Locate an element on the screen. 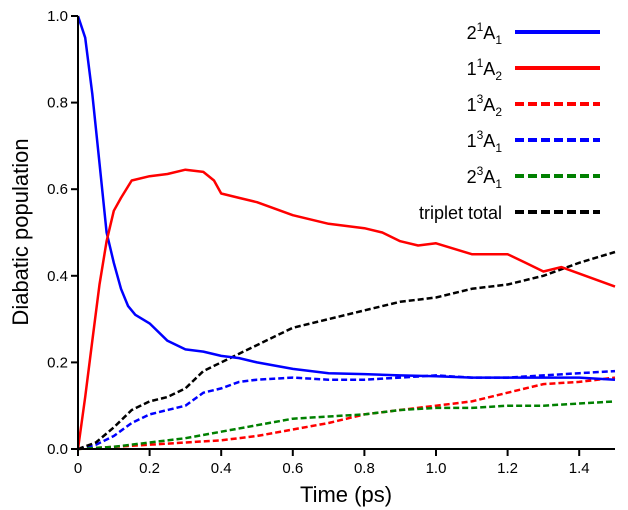  legend-label-0: 21A1 is located at coordinates (485, 33).